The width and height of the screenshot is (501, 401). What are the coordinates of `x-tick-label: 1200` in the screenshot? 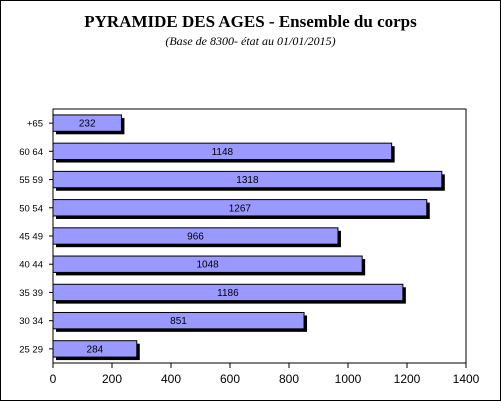 It's located at (407, 379).